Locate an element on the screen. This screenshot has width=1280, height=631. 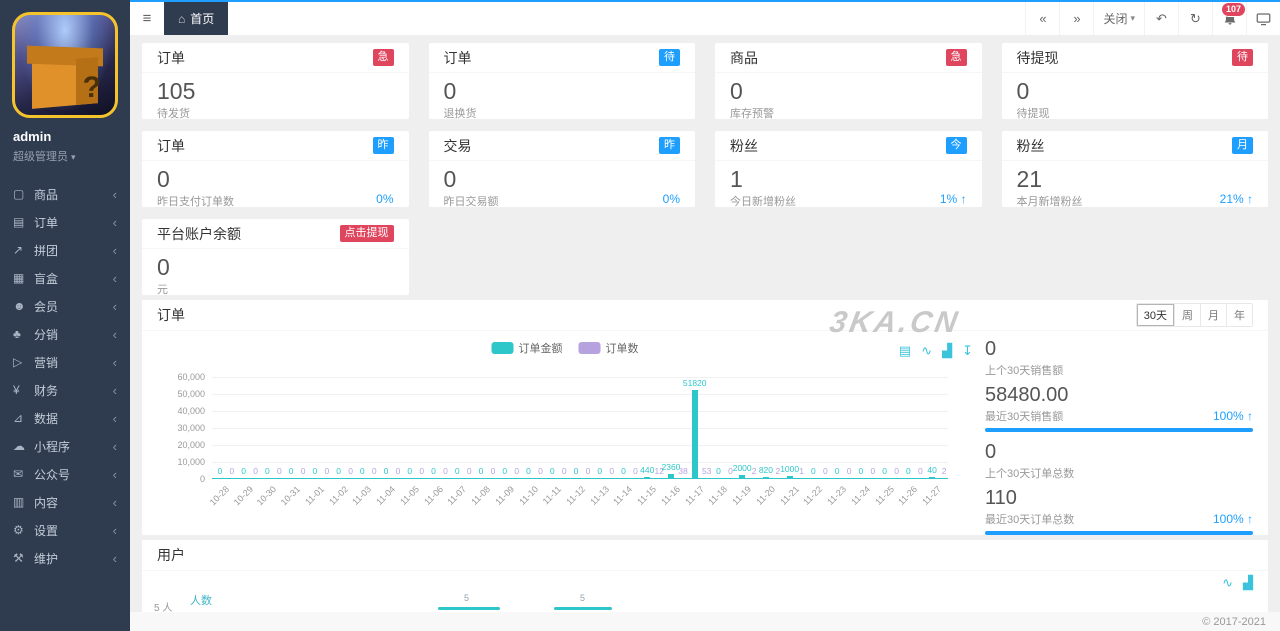
user-bar-label: 5 is located at coordinates (467, 598).